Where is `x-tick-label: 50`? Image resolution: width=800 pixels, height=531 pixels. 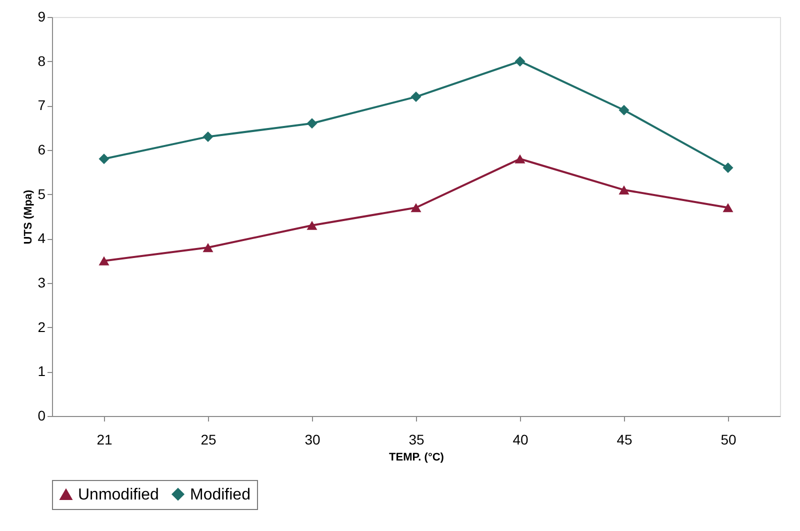 x-tick-label: 50 is located at coordinates (728, 440).